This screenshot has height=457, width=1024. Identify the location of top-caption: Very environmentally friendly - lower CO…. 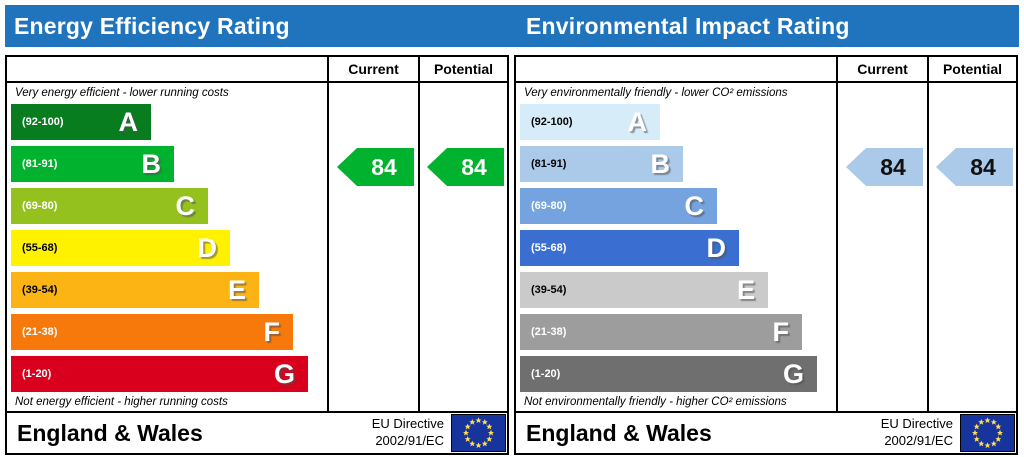
(656, 93).